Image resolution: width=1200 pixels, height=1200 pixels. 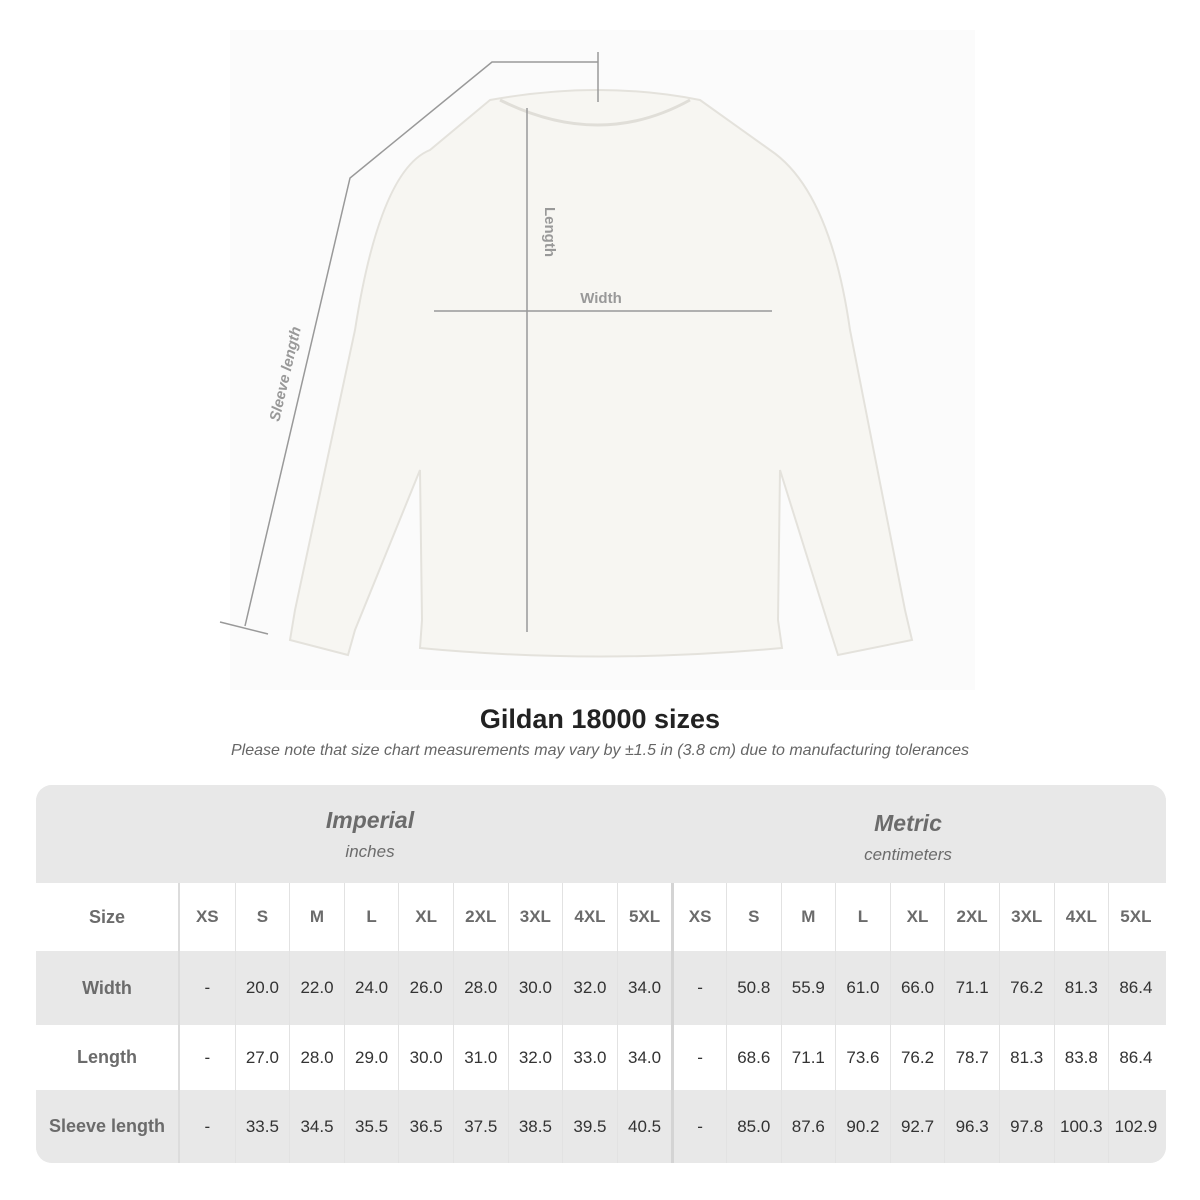 What do you see at coordinates (316, 1126) in the screenshot?
I see `table-cell: 34.5` at bounding box center [316, 1126].